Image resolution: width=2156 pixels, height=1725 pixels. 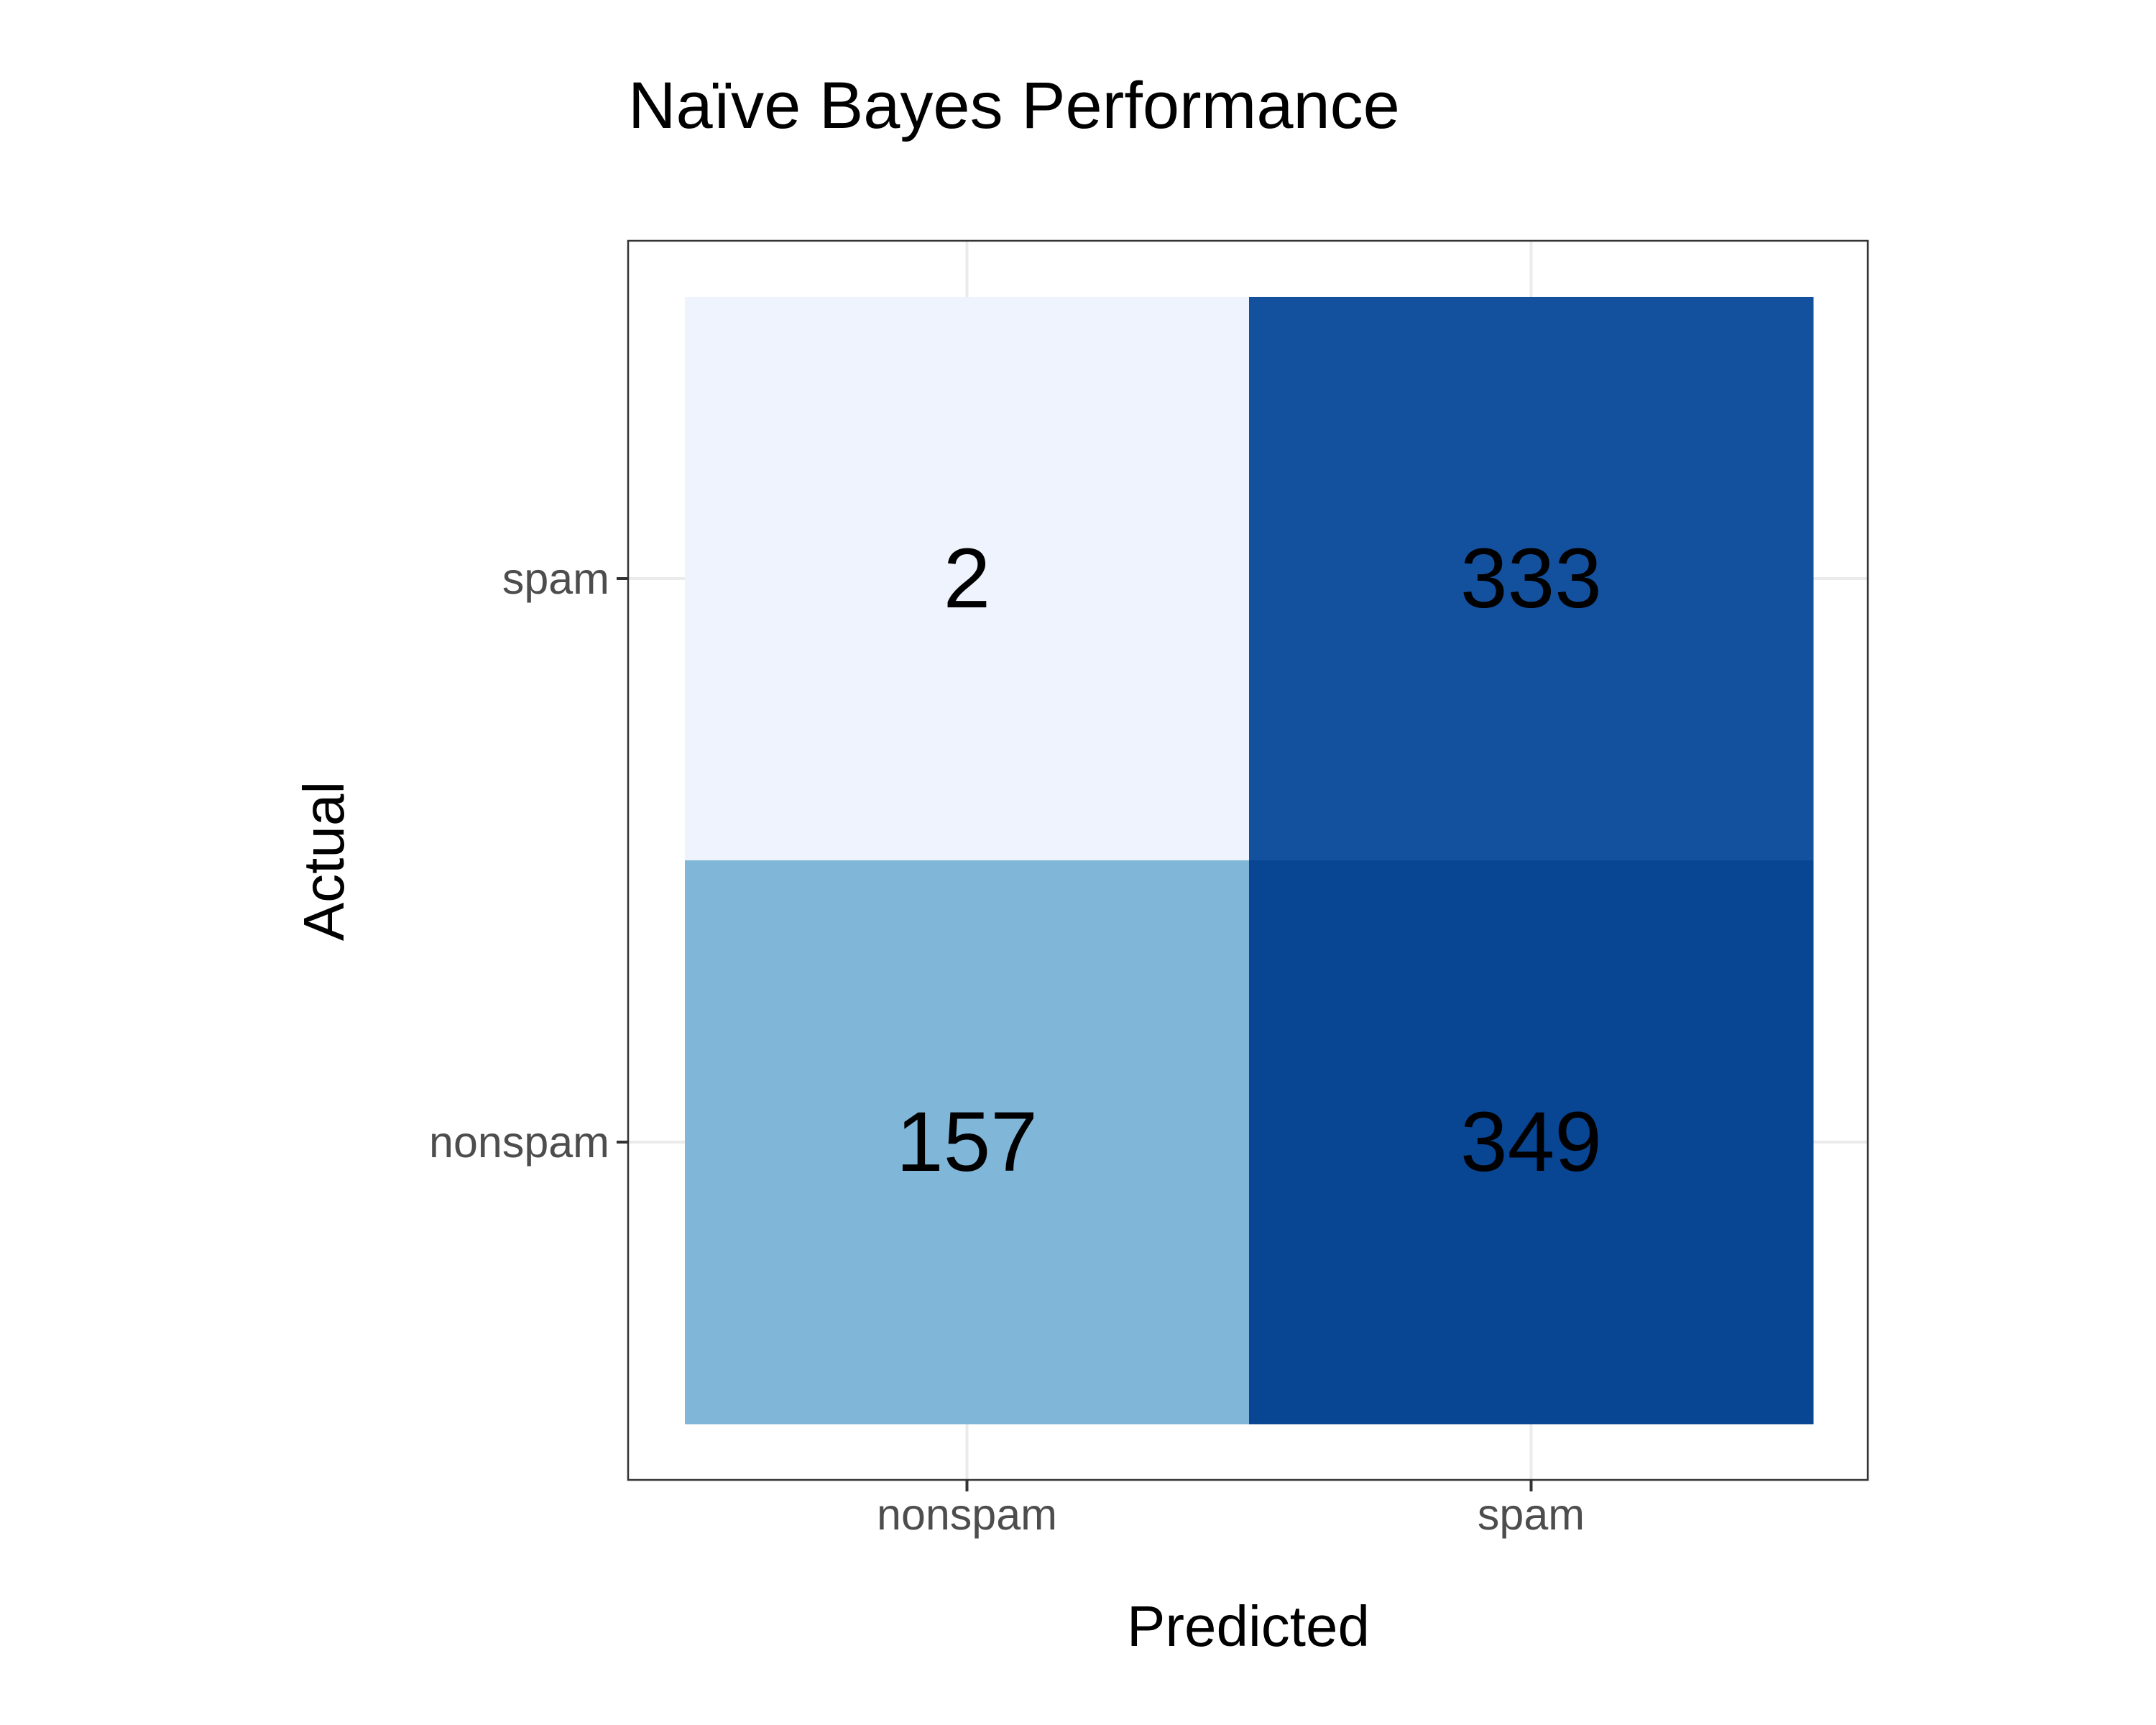 What do you see at coordinates (324, 861) in the screenshot?
I see `y-axis-title: Actual` at bounding box center [324, 861].